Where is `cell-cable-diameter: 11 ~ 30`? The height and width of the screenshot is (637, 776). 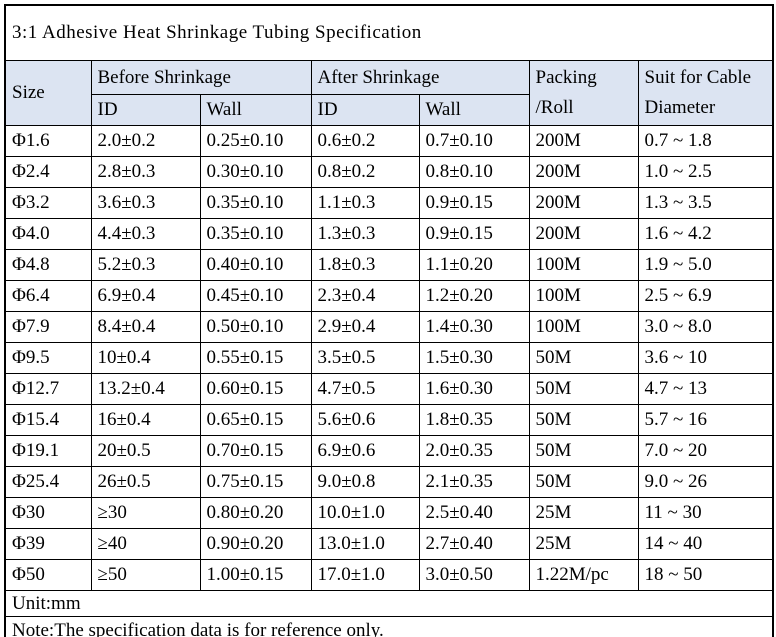 cell-cable-diameter: 11 ~ 30 is located at coordinates (705, 513).